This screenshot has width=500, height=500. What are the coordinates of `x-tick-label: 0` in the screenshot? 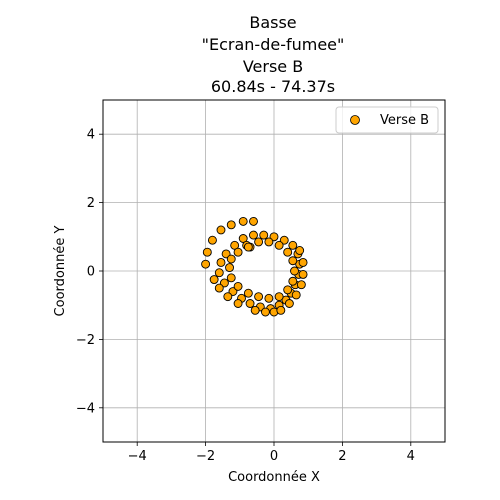 It's located at (274, 456).